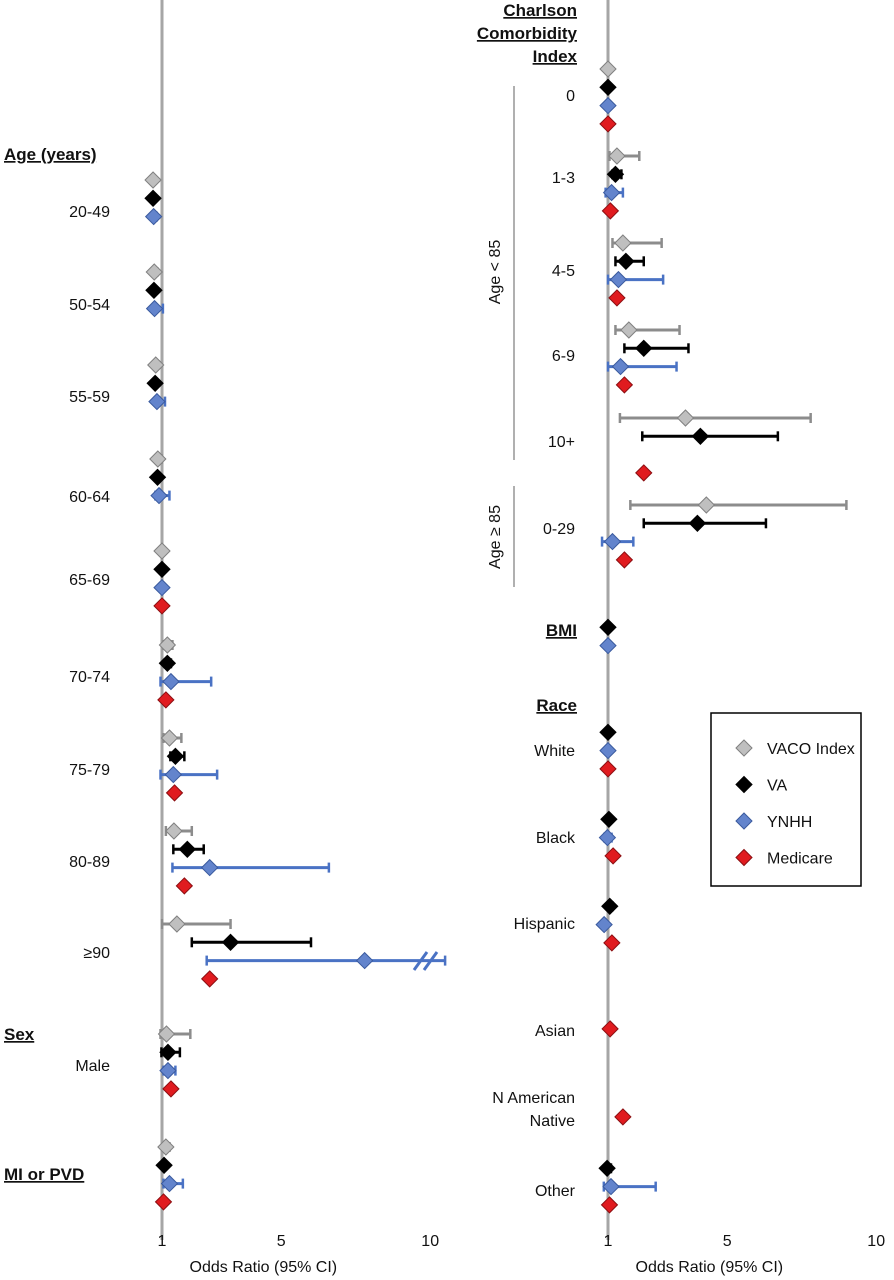  Describe the element at coordinates (577, 1030) in the screenshot. I see `forest-row: Asian` at that location.